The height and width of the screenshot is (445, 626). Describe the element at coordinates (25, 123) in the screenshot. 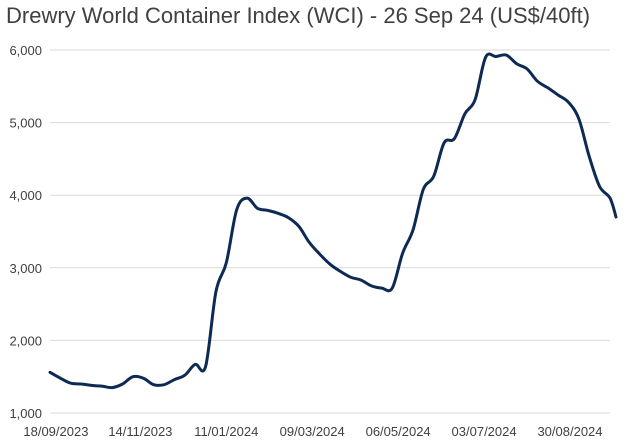

I see `y-tick-label: 5,000` at that location.